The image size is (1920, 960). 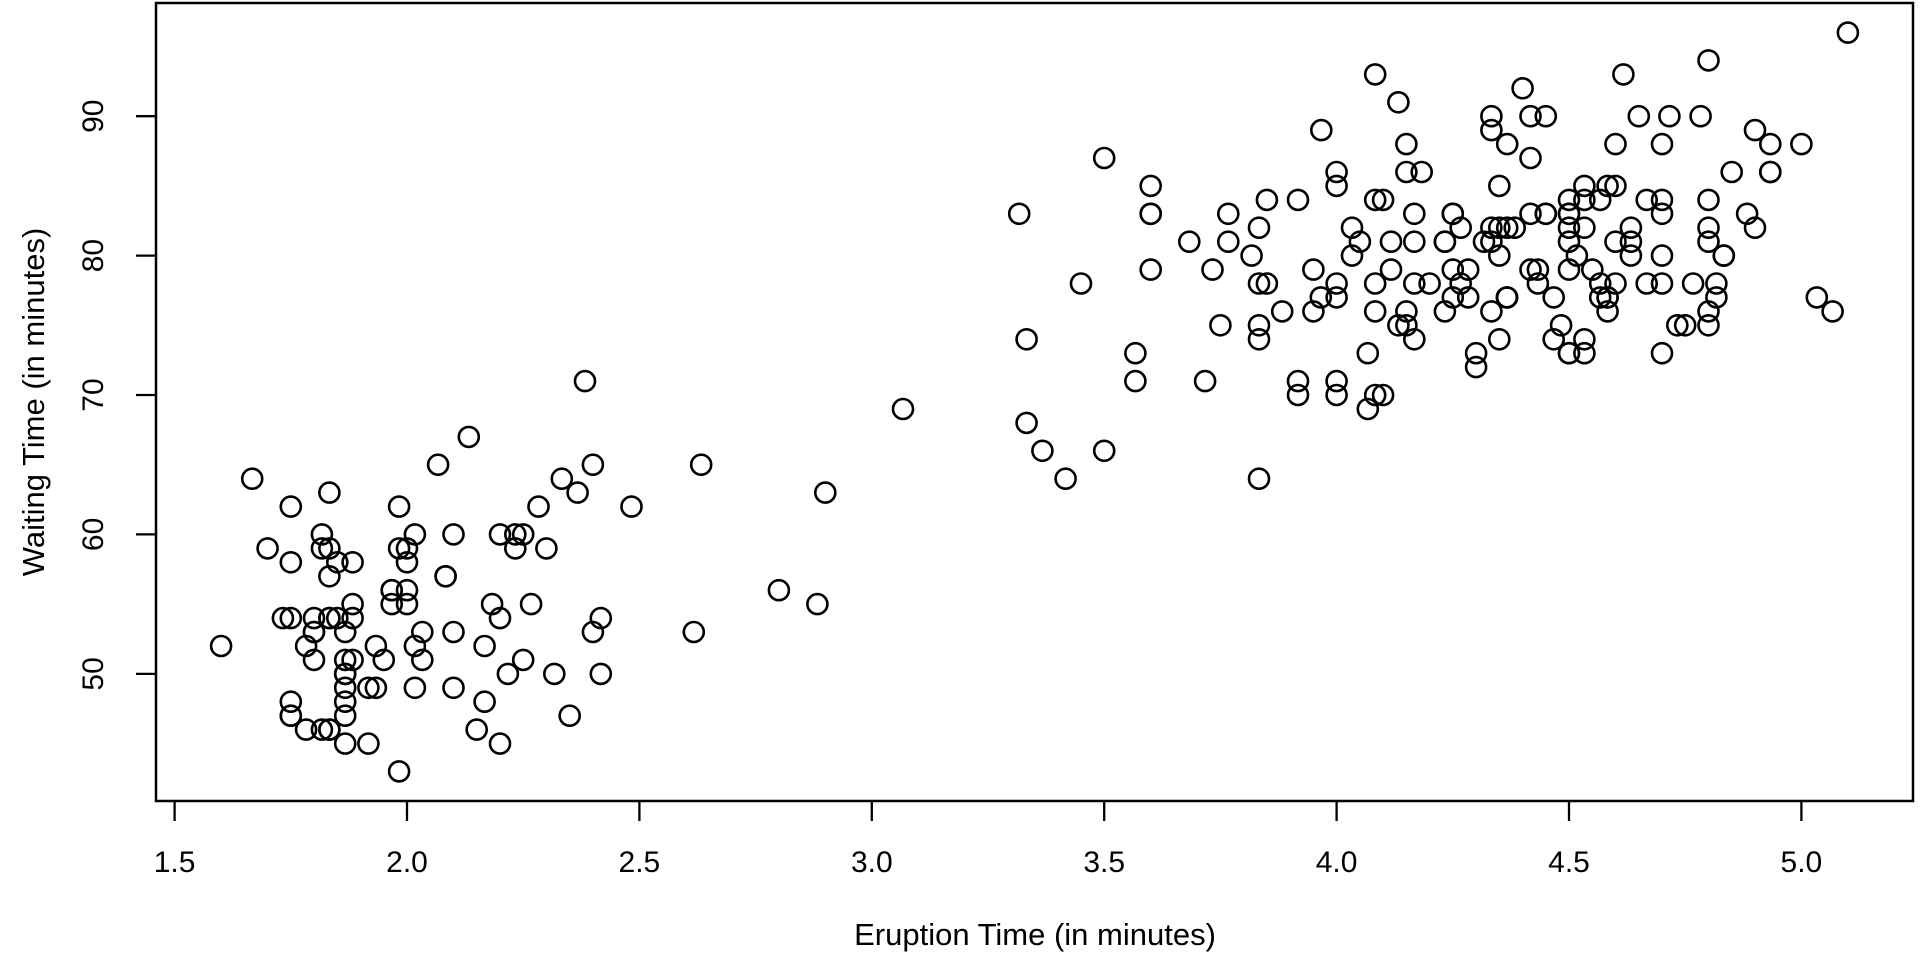 What do you see at coordinates (93, 394) in the screenshot?
I see `y-axis-tick-label: 70` at bounding box center [93, 394].